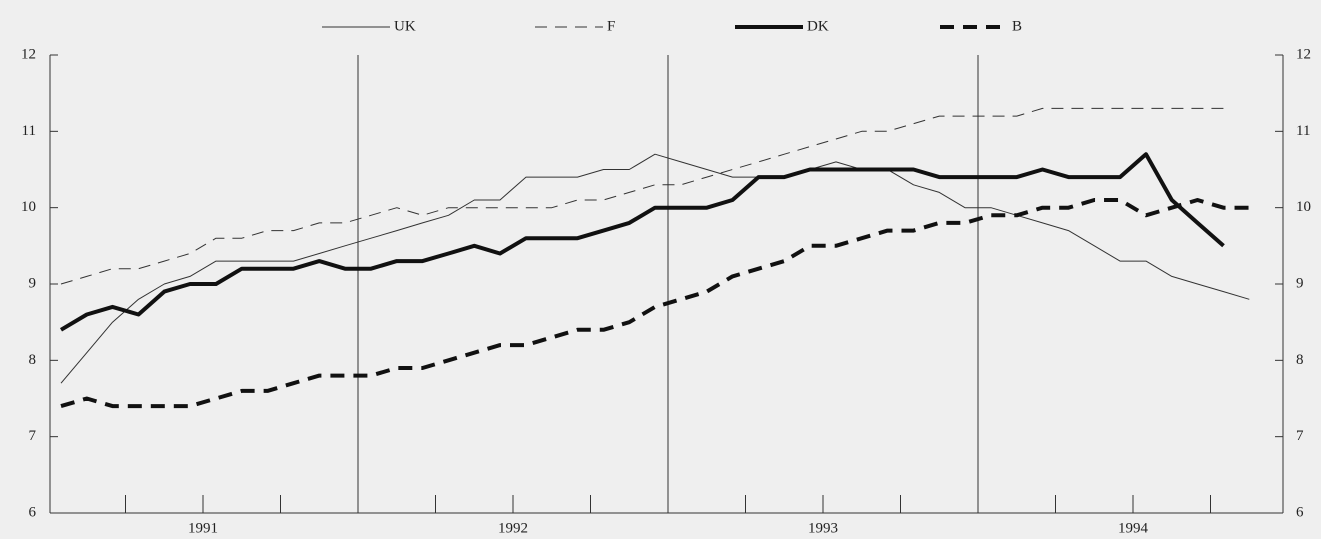  I want to click on x-tick-label: 1991, so click(203, 528).